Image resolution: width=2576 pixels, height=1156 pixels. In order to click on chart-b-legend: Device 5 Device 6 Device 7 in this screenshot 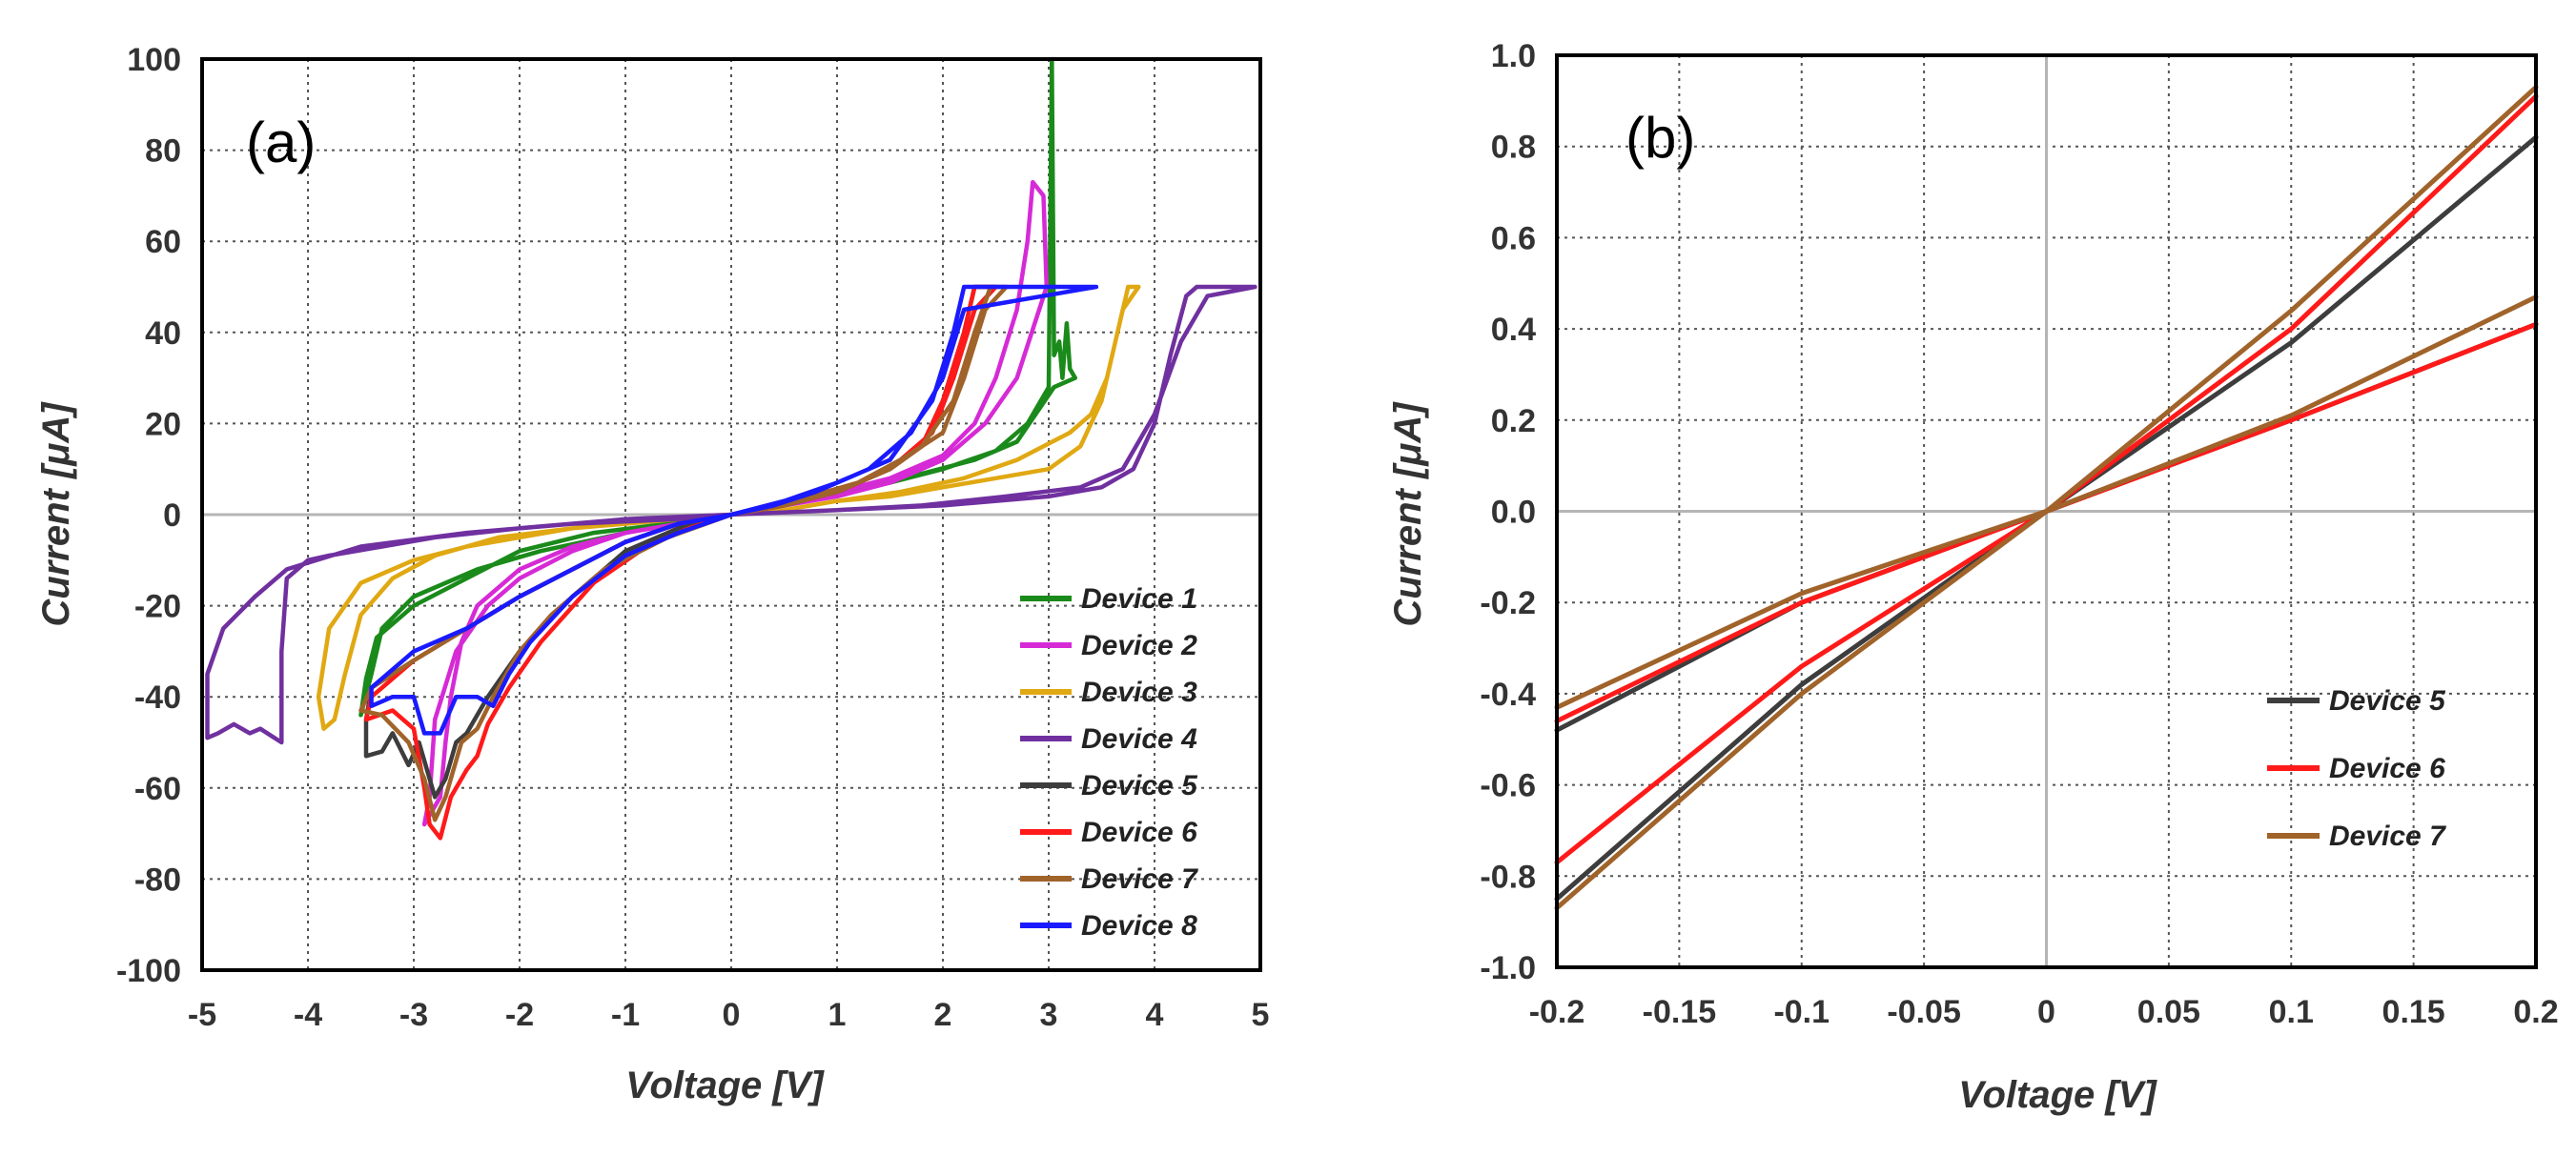, I will do `click(2356, 768)`.